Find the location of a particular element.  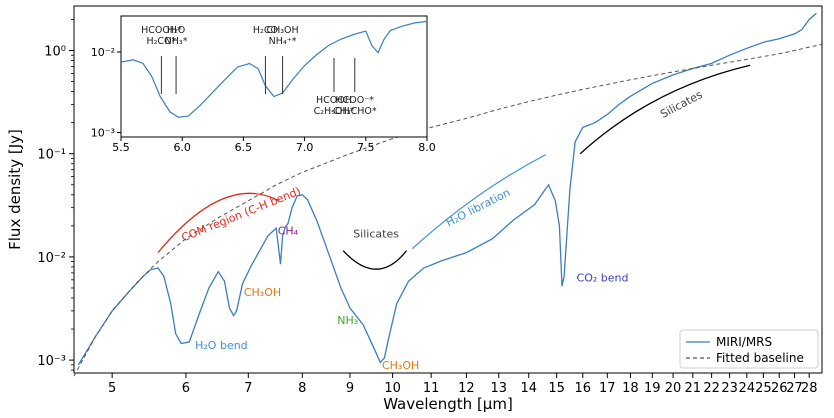

inset-marker-label: H₂CO* is located at coordinates (161, 41).